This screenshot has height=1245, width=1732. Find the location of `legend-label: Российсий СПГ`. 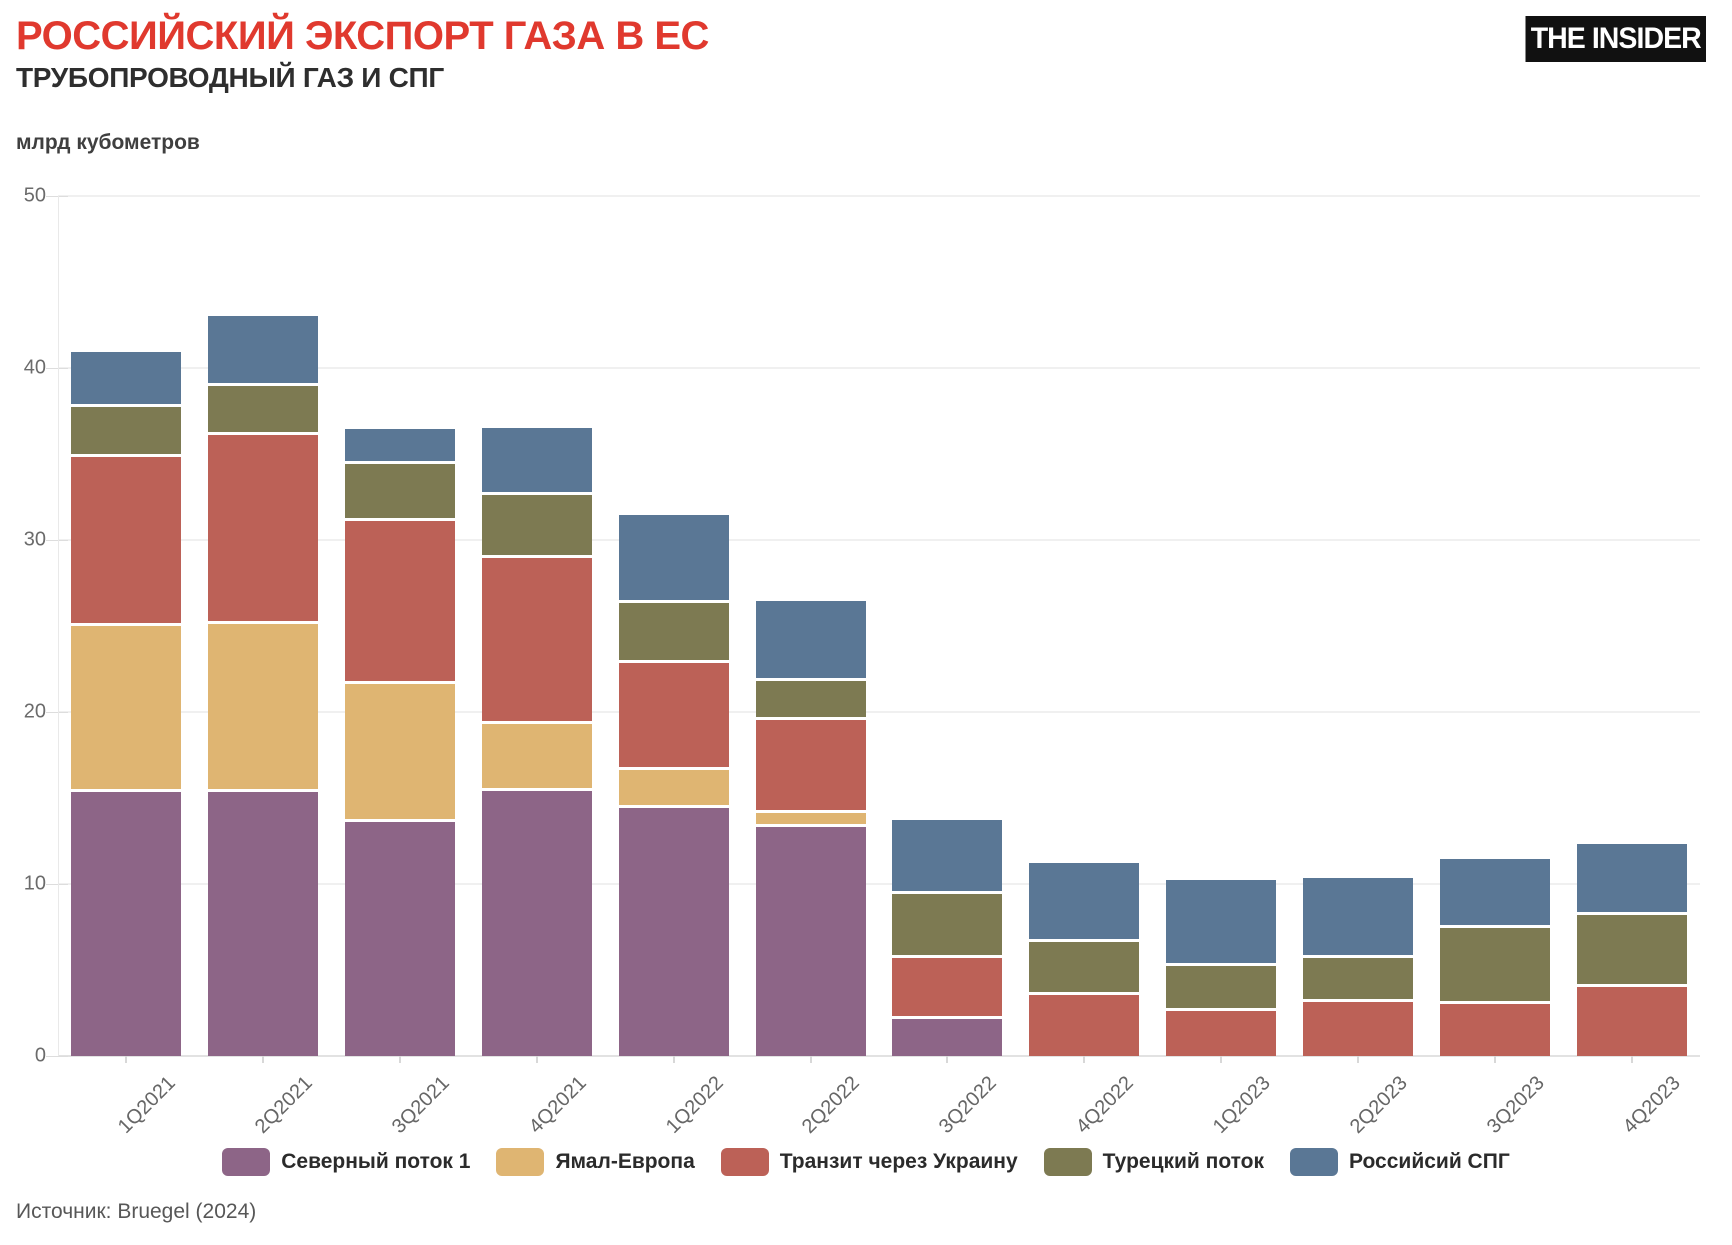

legend-label: Российсий СПГ is located at coordinates (1429, 1161).